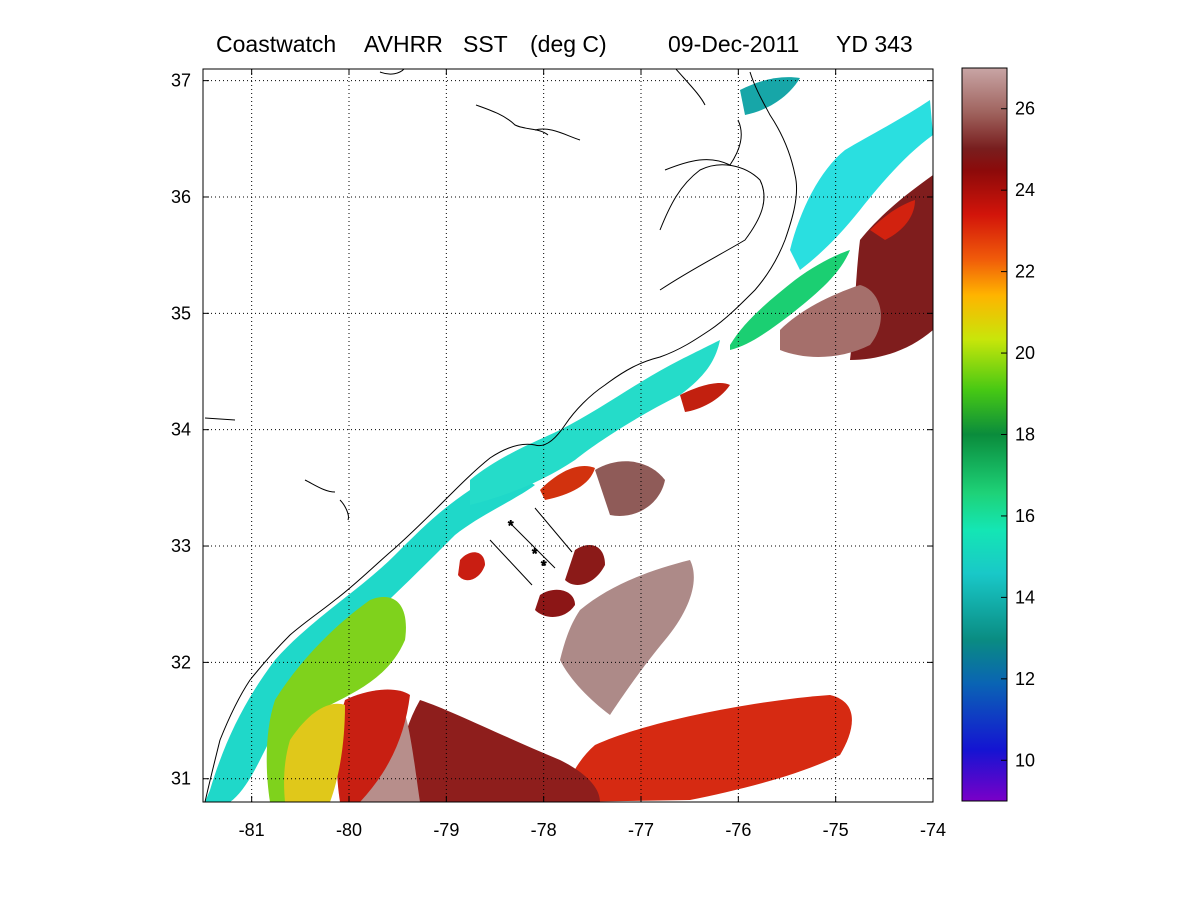 The width and height of the screenshot is (1200, 900). I want to click on sst-patch-gulfstream-south, so click(706, 748).